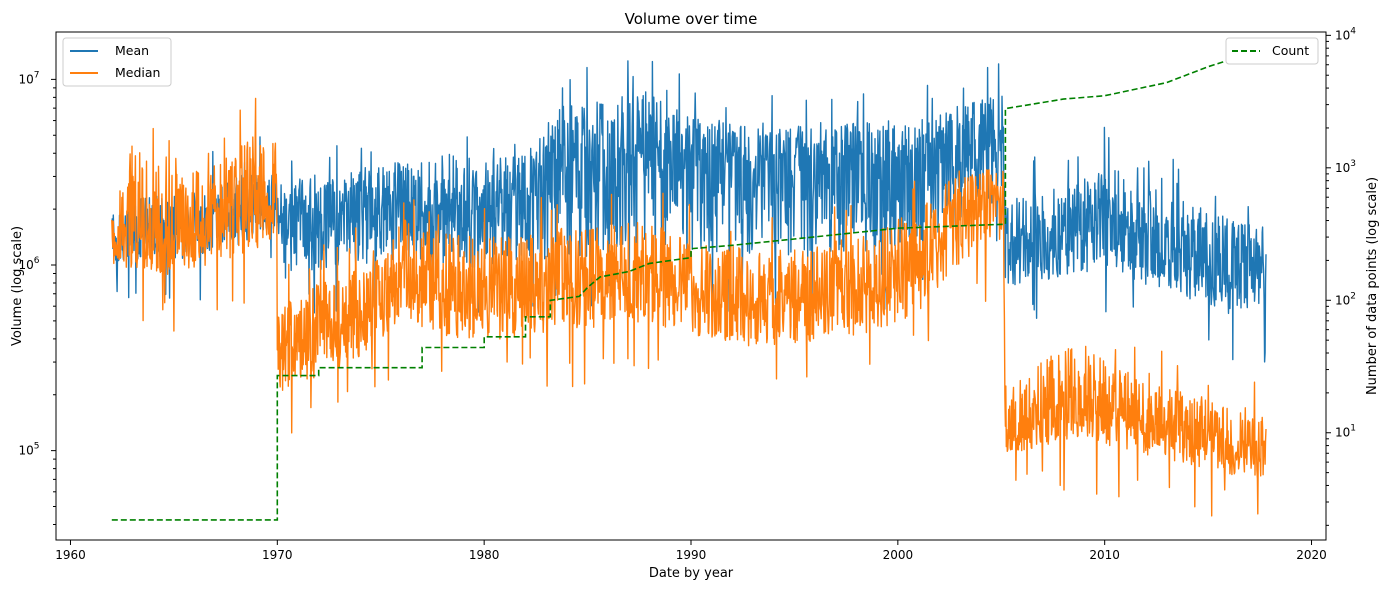 The image size is (1390, 594). What do you see at coordinates (1345, 34) in the screenshot?
I see `y2-tick-label: 10⁴` at bounding box center [1345, 34].